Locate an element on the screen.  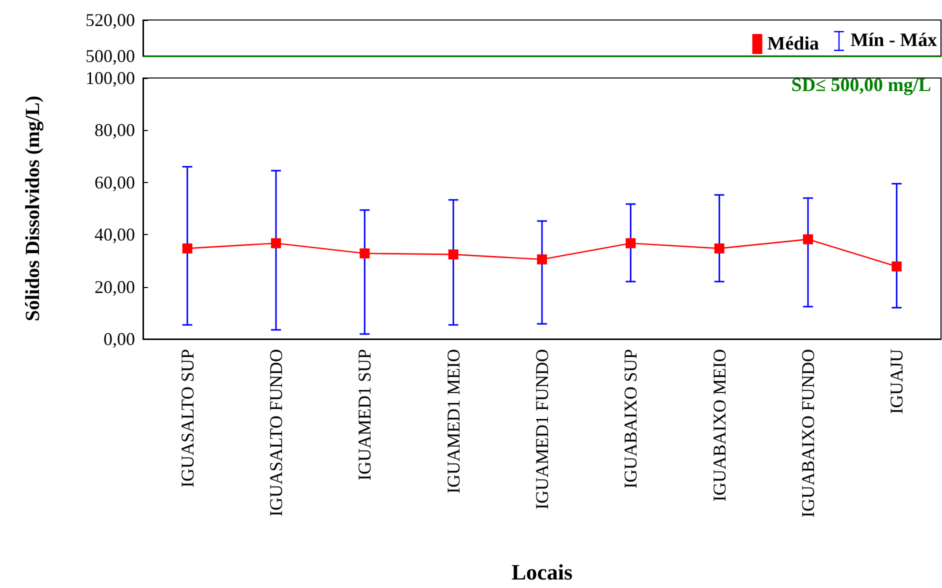
y-tick-label: 0,00 is located at coordinates (119, 339).